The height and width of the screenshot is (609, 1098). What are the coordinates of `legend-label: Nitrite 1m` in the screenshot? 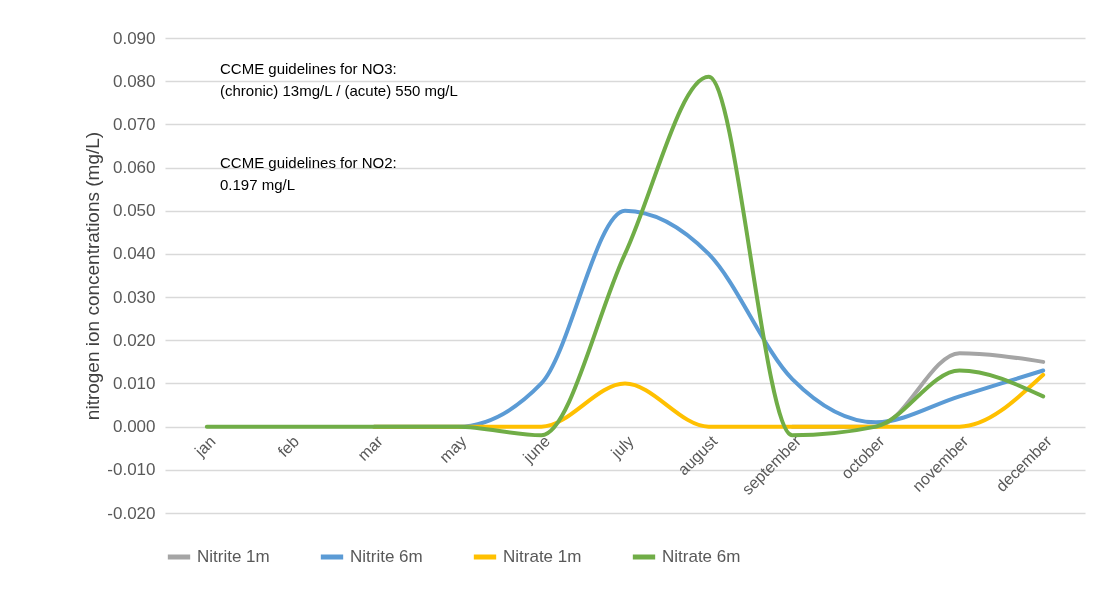 It's located at (233, 556).